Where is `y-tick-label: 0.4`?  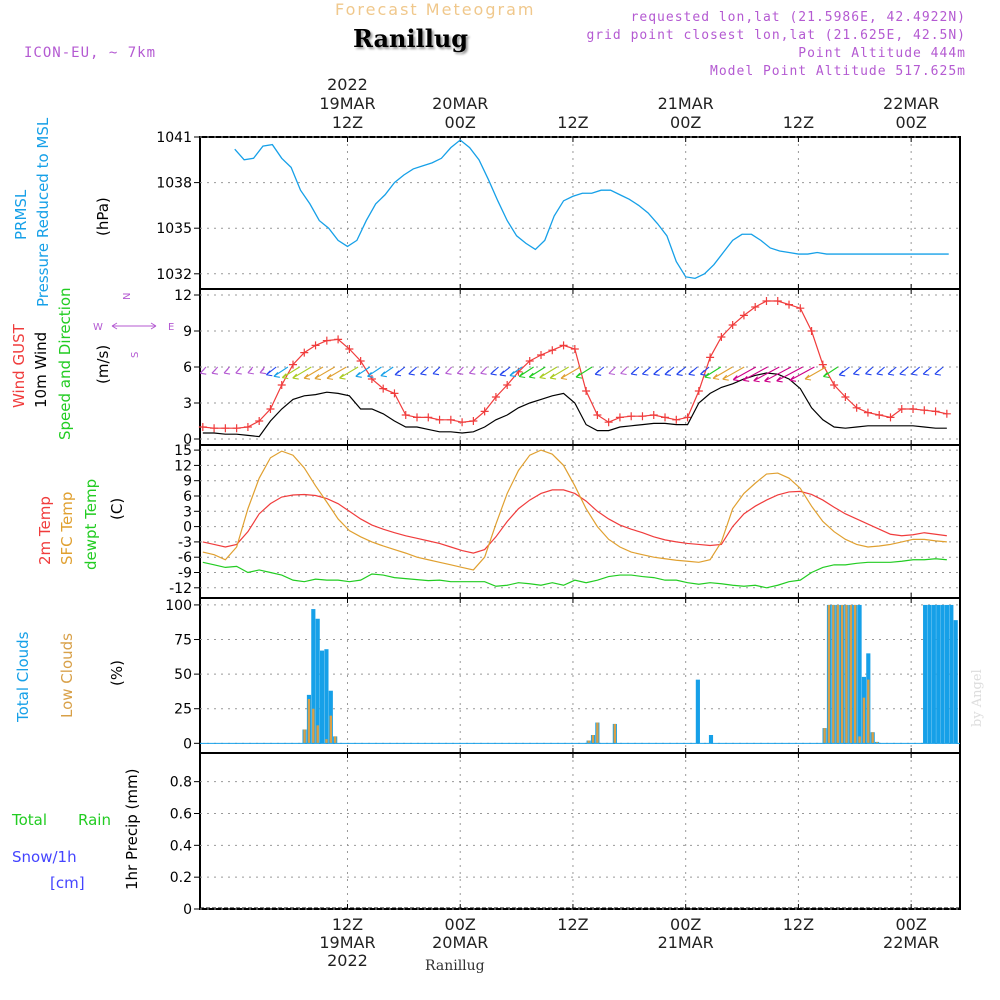
y-tick-label: 0.4 is located at coordinates (181, 846).